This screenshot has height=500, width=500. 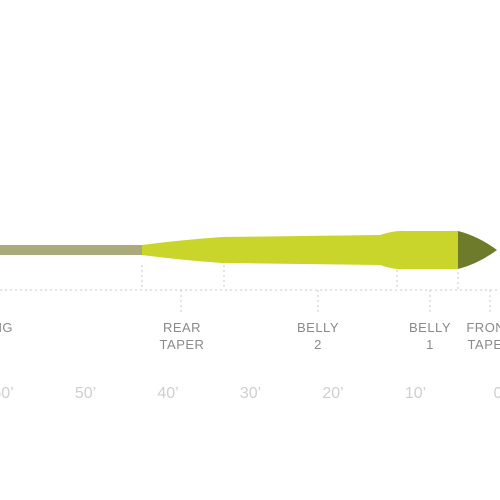 What do you see at coordinates (182, 327) in the screenshot?
I see `section-label: REAR` at bounding box center [182, 327].